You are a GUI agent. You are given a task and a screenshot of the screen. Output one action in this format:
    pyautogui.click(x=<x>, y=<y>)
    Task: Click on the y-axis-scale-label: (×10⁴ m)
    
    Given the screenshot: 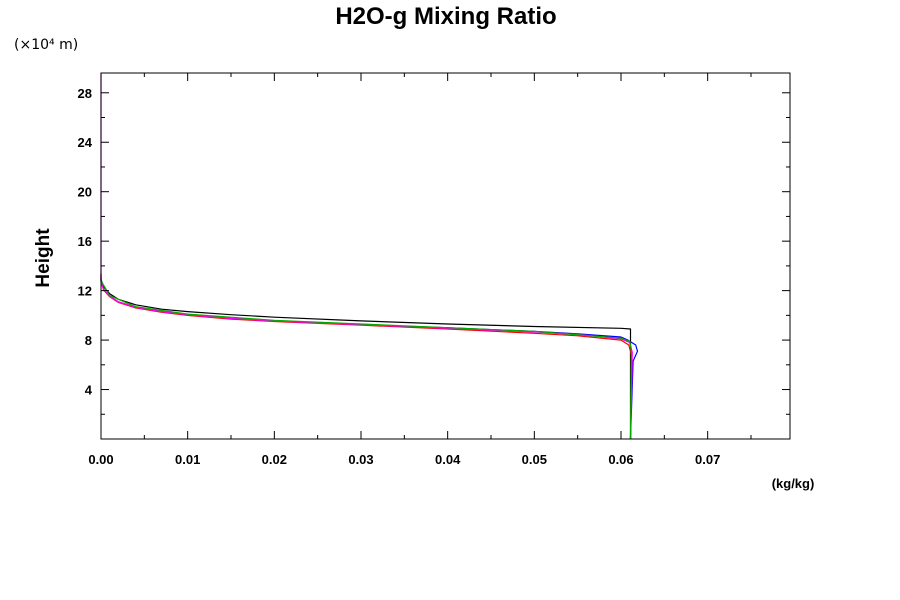 What is the action you would take?
    pyautogui.click(x=46, y=45)
    